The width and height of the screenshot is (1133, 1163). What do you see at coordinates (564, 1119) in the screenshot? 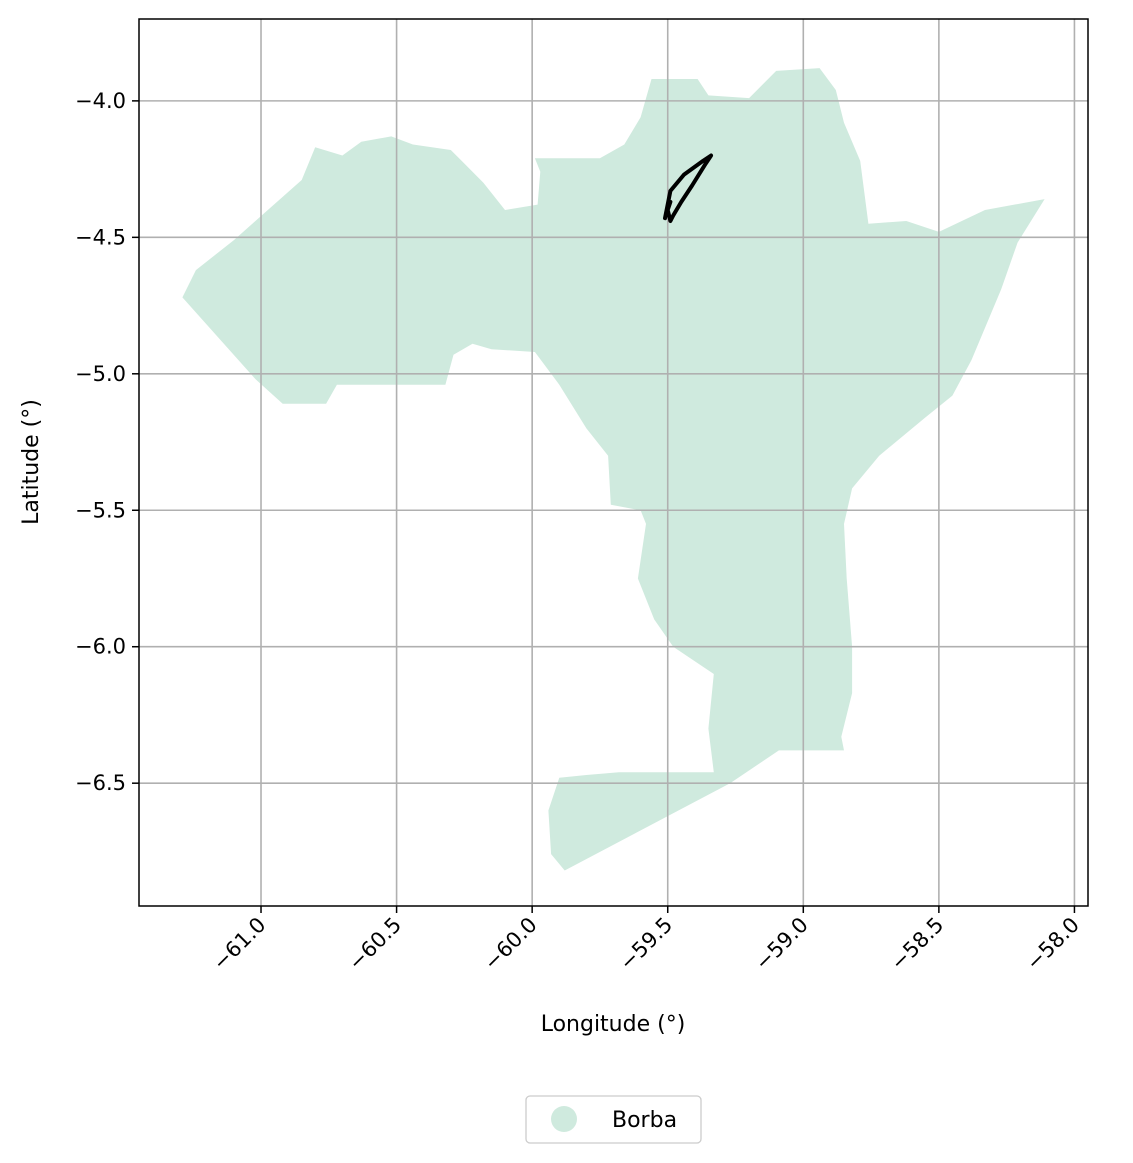
I see `legend-marker-borba` at bounding box center [564, 1119].